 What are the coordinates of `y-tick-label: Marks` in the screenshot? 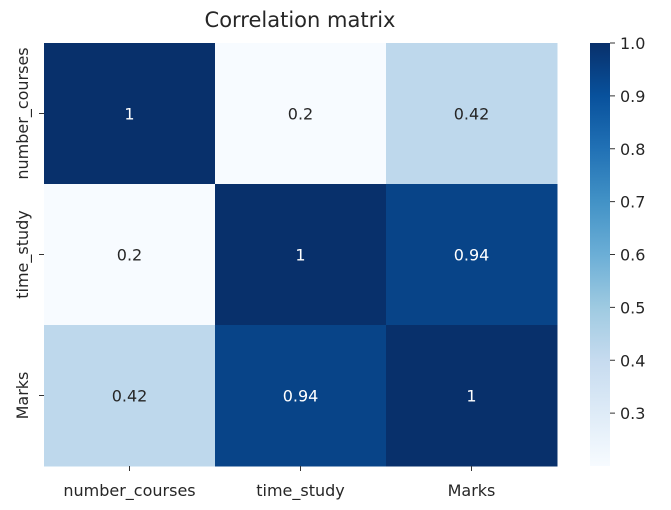 It's located at (22, 396).